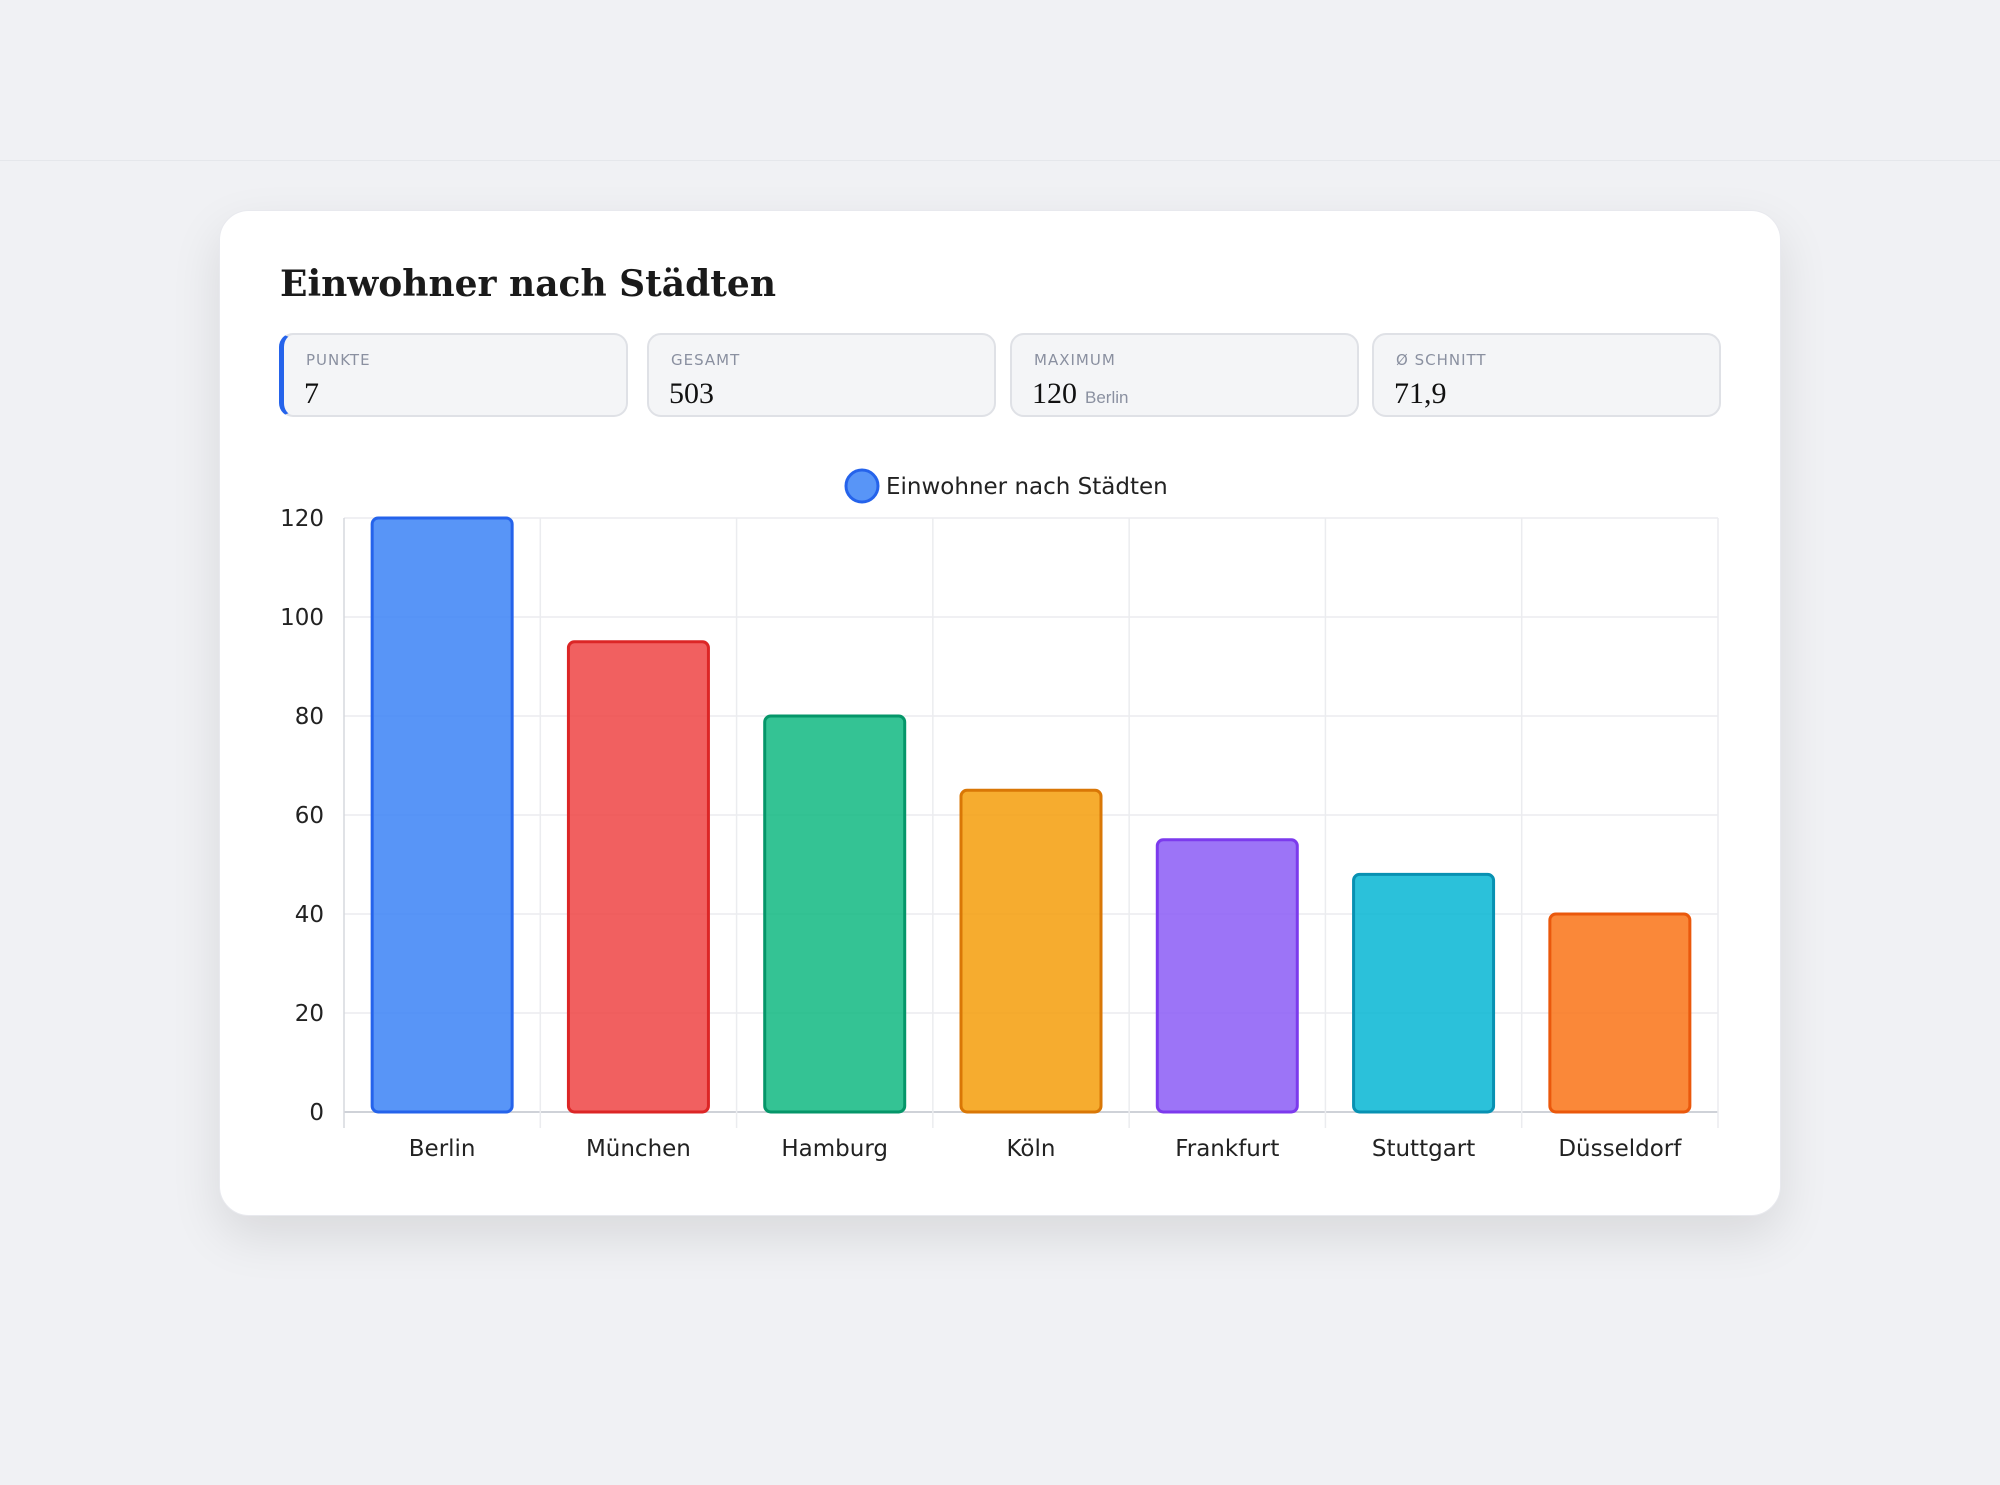 This screenshot has width=2000, height=1485. Describe the element at coordinates (834, 1149) in the screenshot. I see `x-tick-label: Hamburg` at that location.